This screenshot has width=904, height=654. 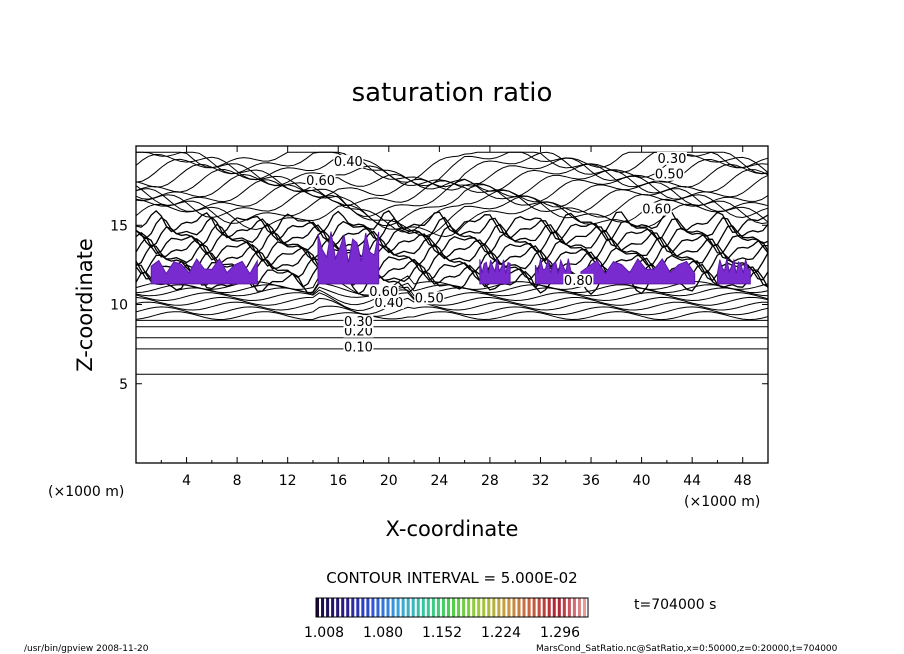 I want to click on y-axis-label: Z-coordinate, so click(x=85, y=305).